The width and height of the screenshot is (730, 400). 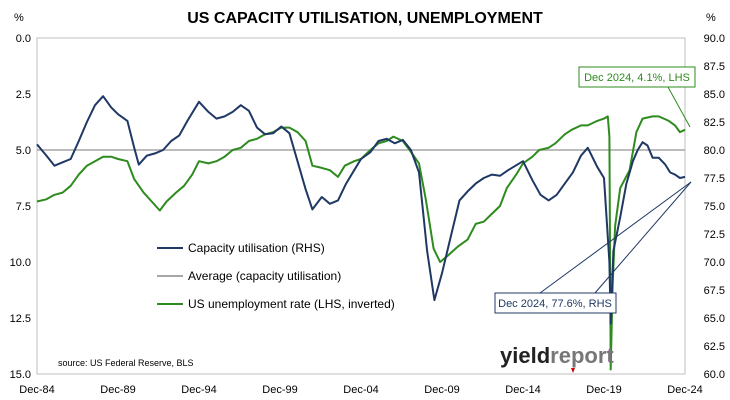 What do you see at coordinates (20, 263) in the screenshot?
I see `left-tick-label: 10.0` at bounding box center [20, 263].